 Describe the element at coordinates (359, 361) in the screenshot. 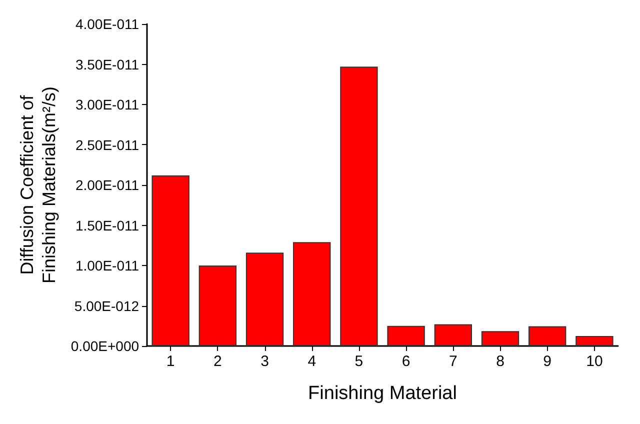

I see `x-tick-label: 5` at that location.